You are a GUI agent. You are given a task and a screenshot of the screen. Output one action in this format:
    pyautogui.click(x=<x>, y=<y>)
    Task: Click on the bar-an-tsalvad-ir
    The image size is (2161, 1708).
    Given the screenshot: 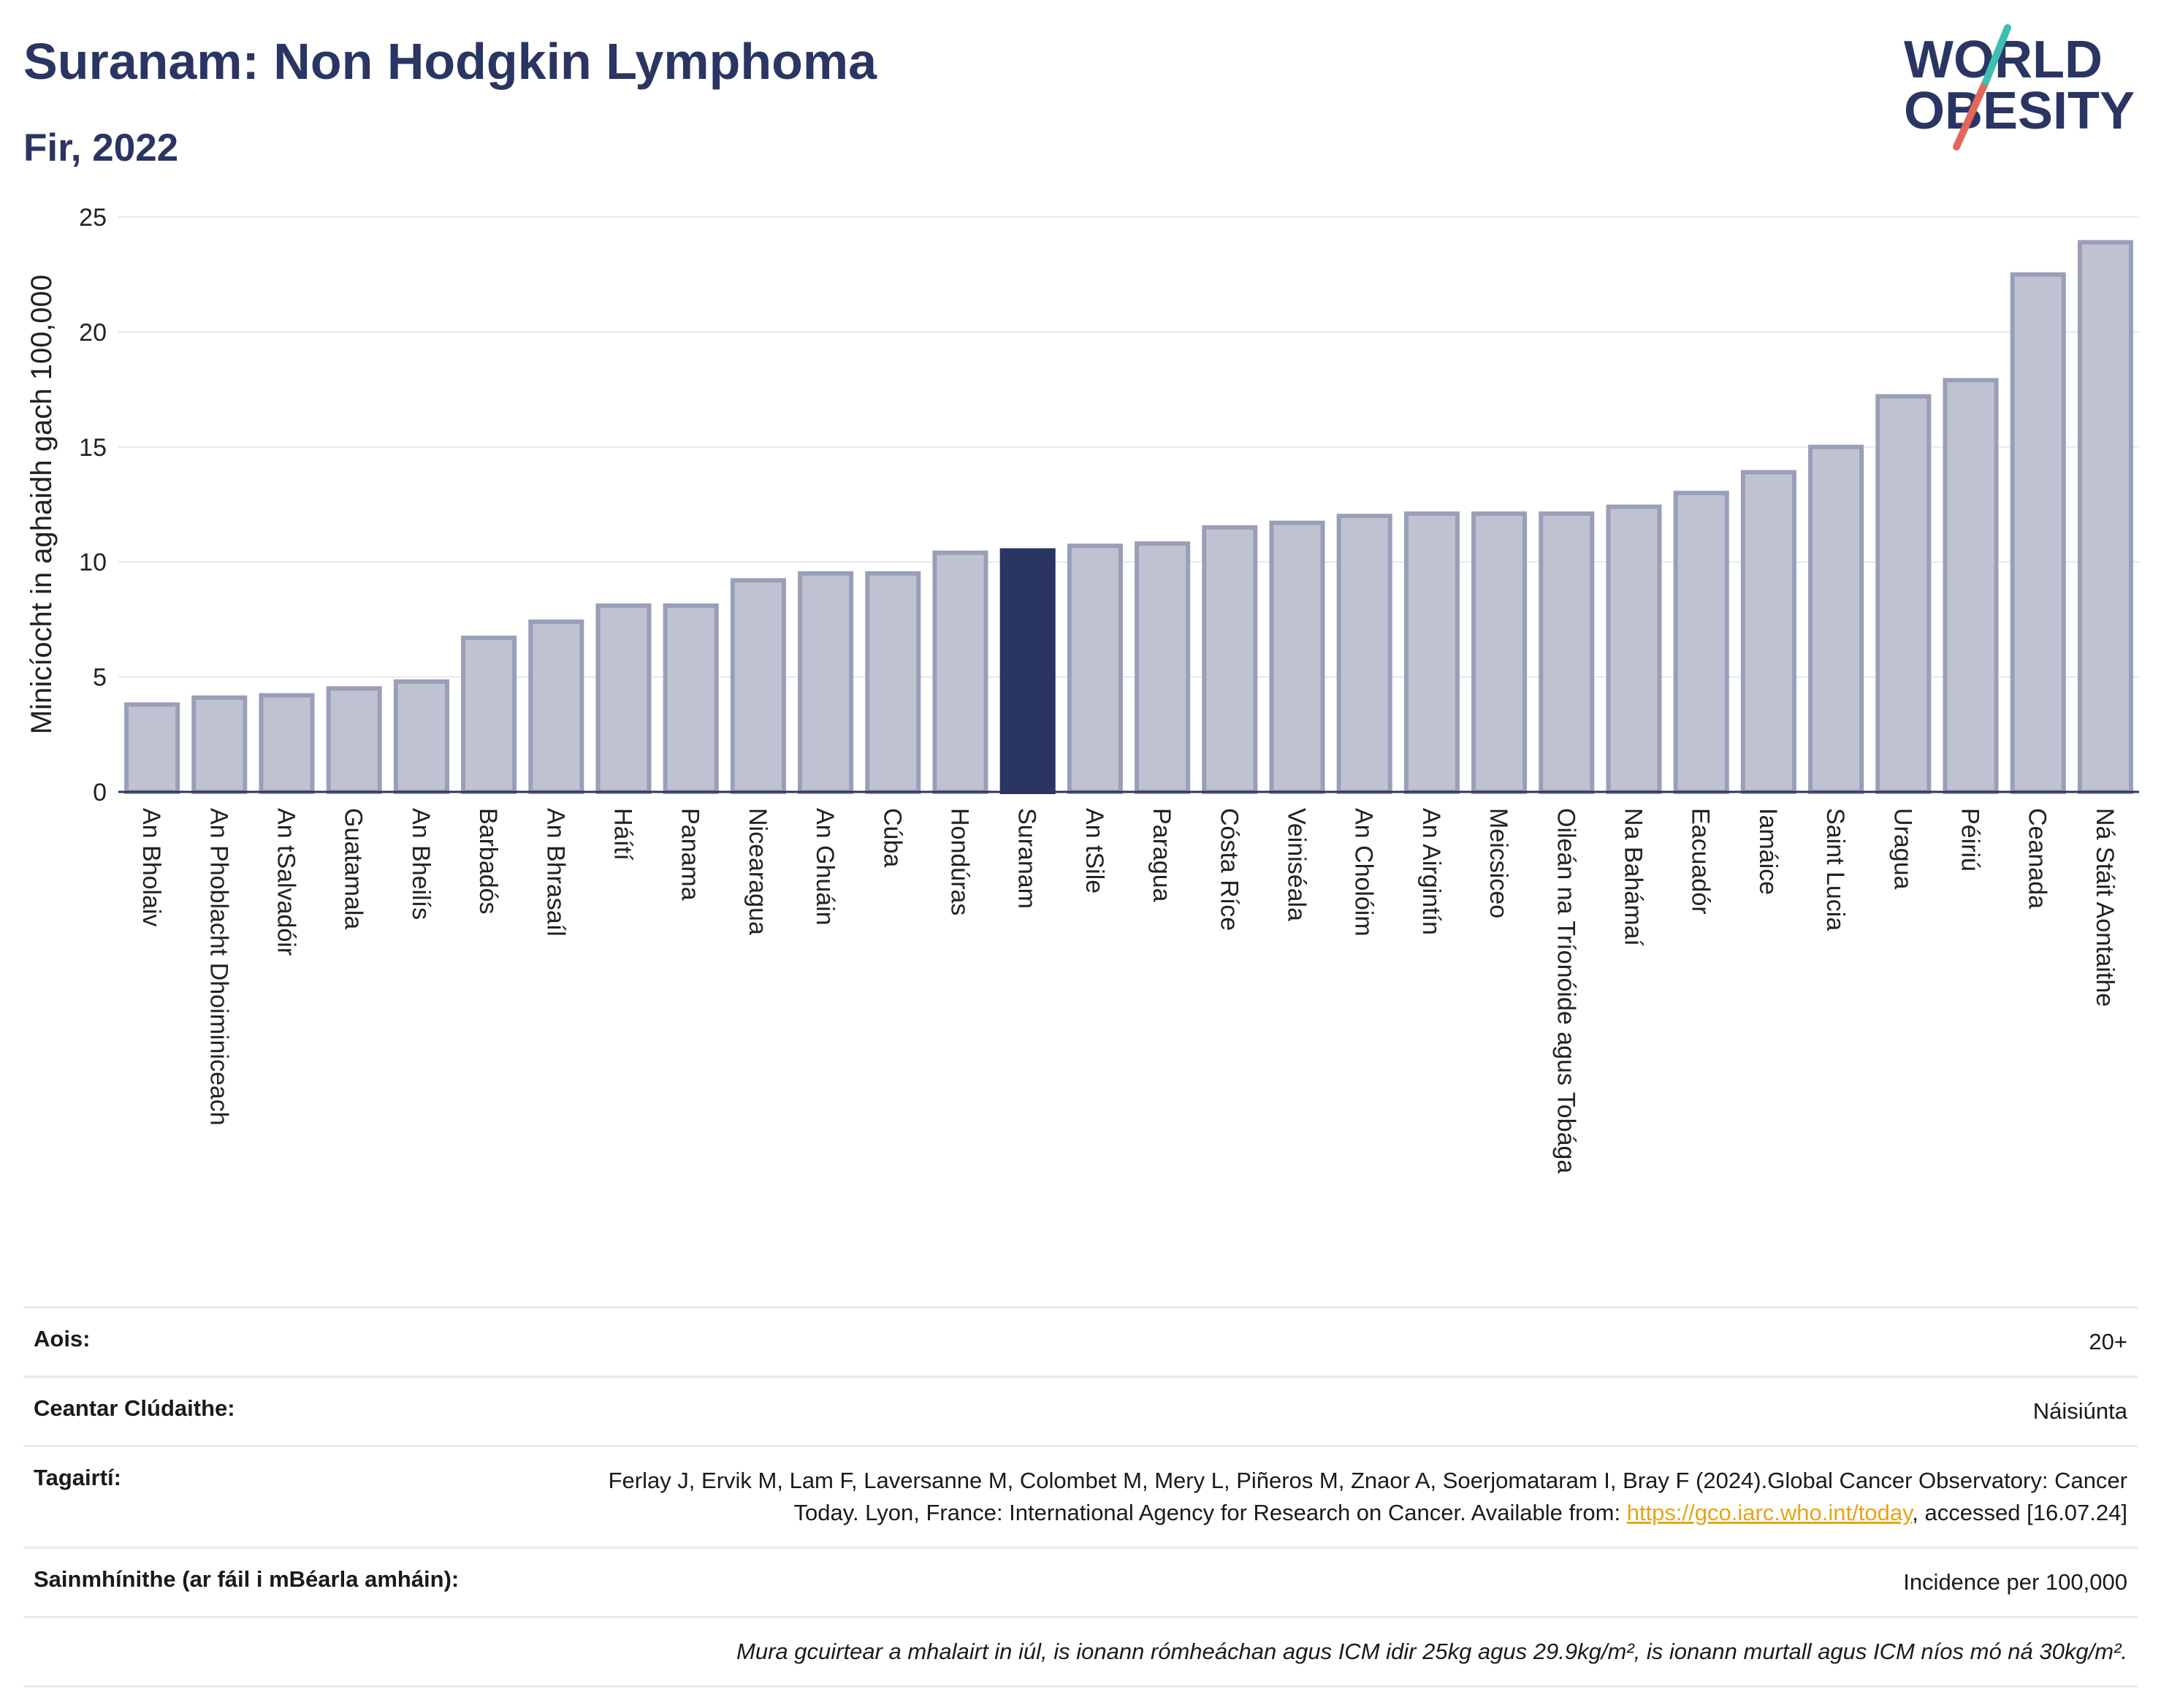 What is the action you would take?
    pyautogui.click(x=287, y=743)
    